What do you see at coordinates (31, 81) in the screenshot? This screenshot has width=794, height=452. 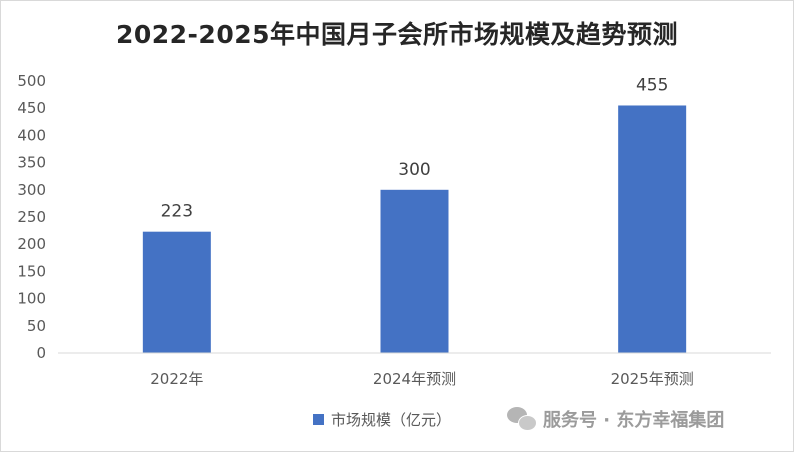 I see `y-tick-label: 500` at bounding box center [31, 81].